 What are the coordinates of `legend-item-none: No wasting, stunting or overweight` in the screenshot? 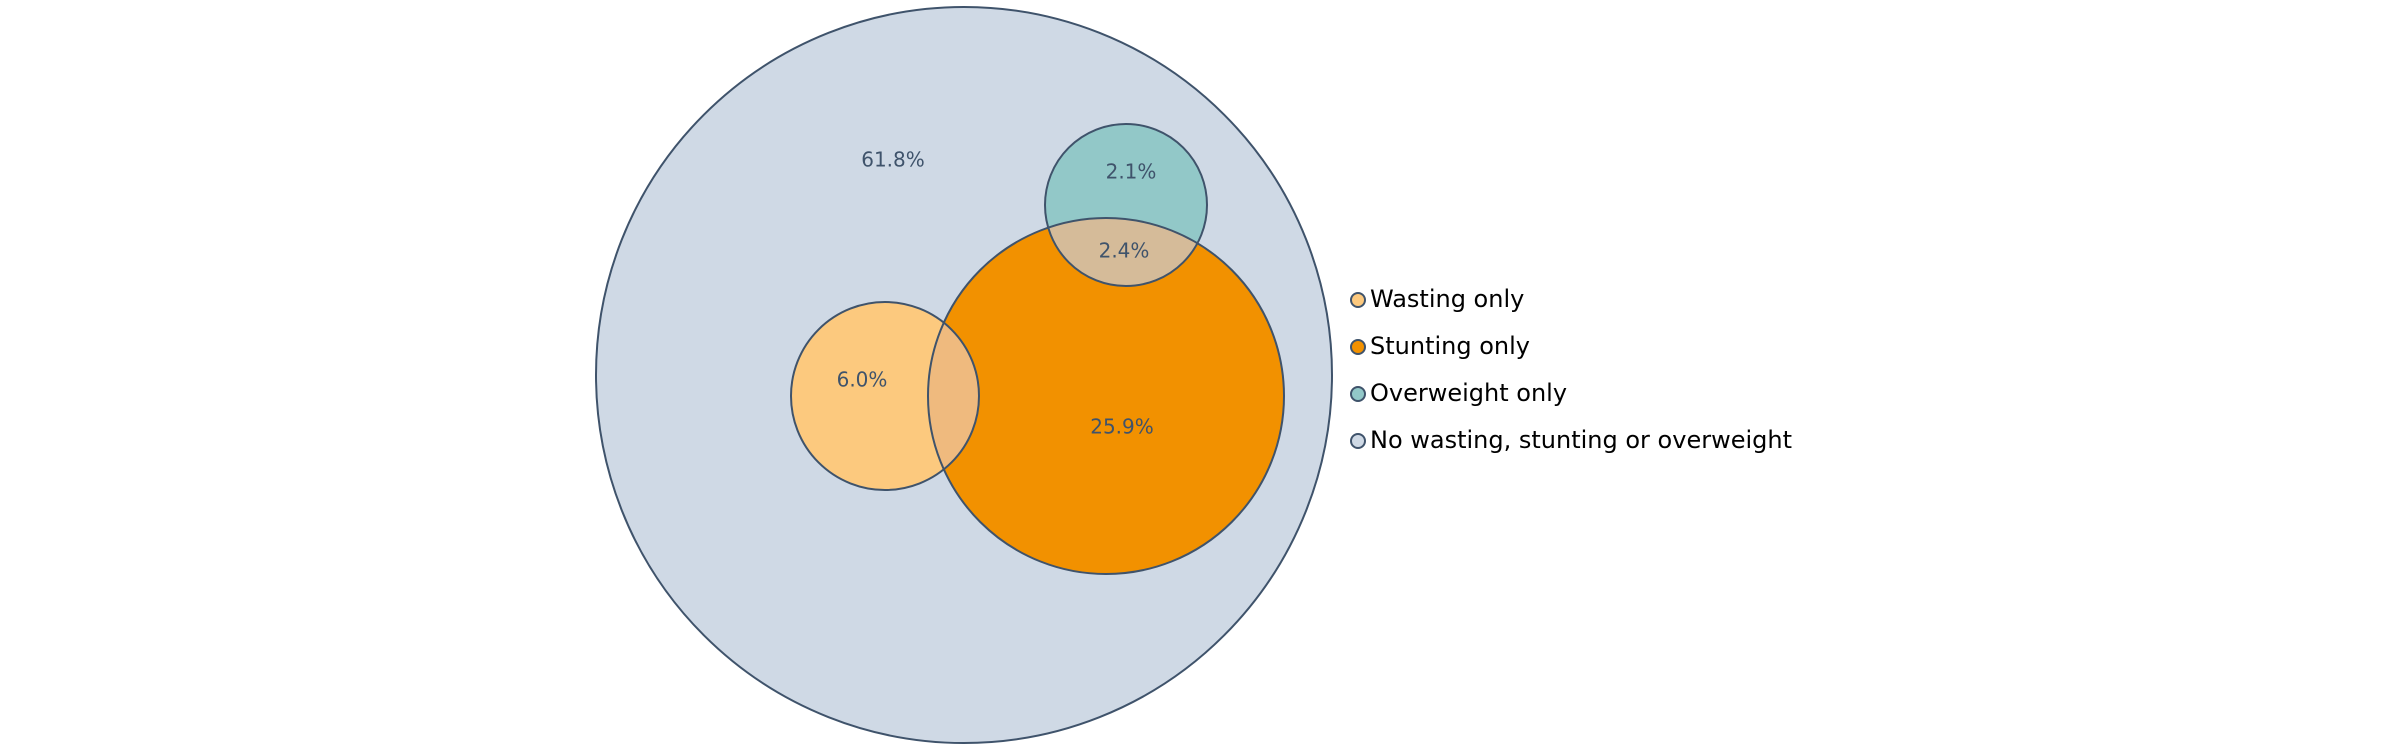 It's located at (1571, 440).